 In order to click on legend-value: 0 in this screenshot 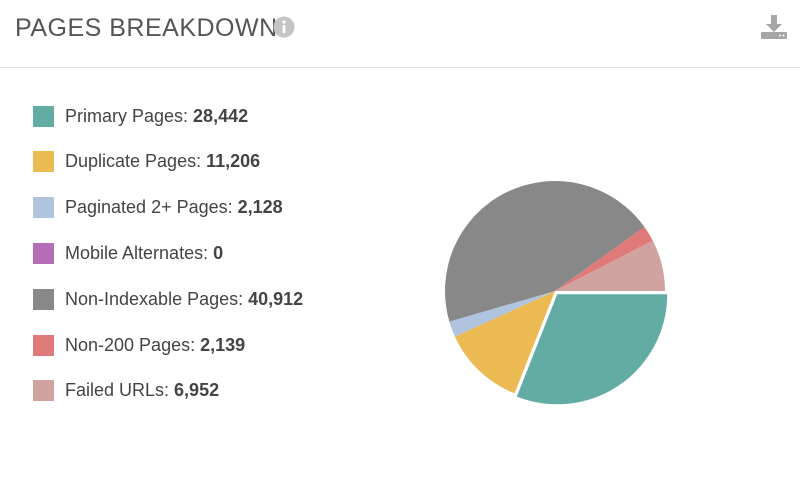, I will do `click(218, 252)`.